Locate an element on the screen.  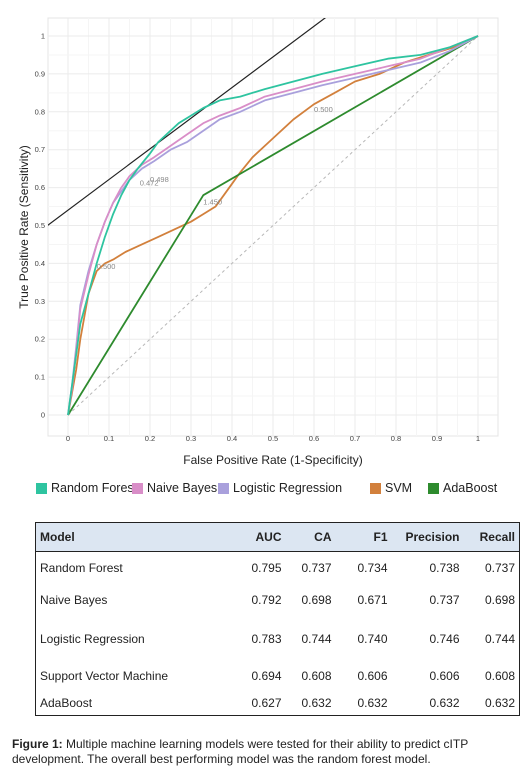
x-tick-label: 0.2 is located at coordinates (150, 438).